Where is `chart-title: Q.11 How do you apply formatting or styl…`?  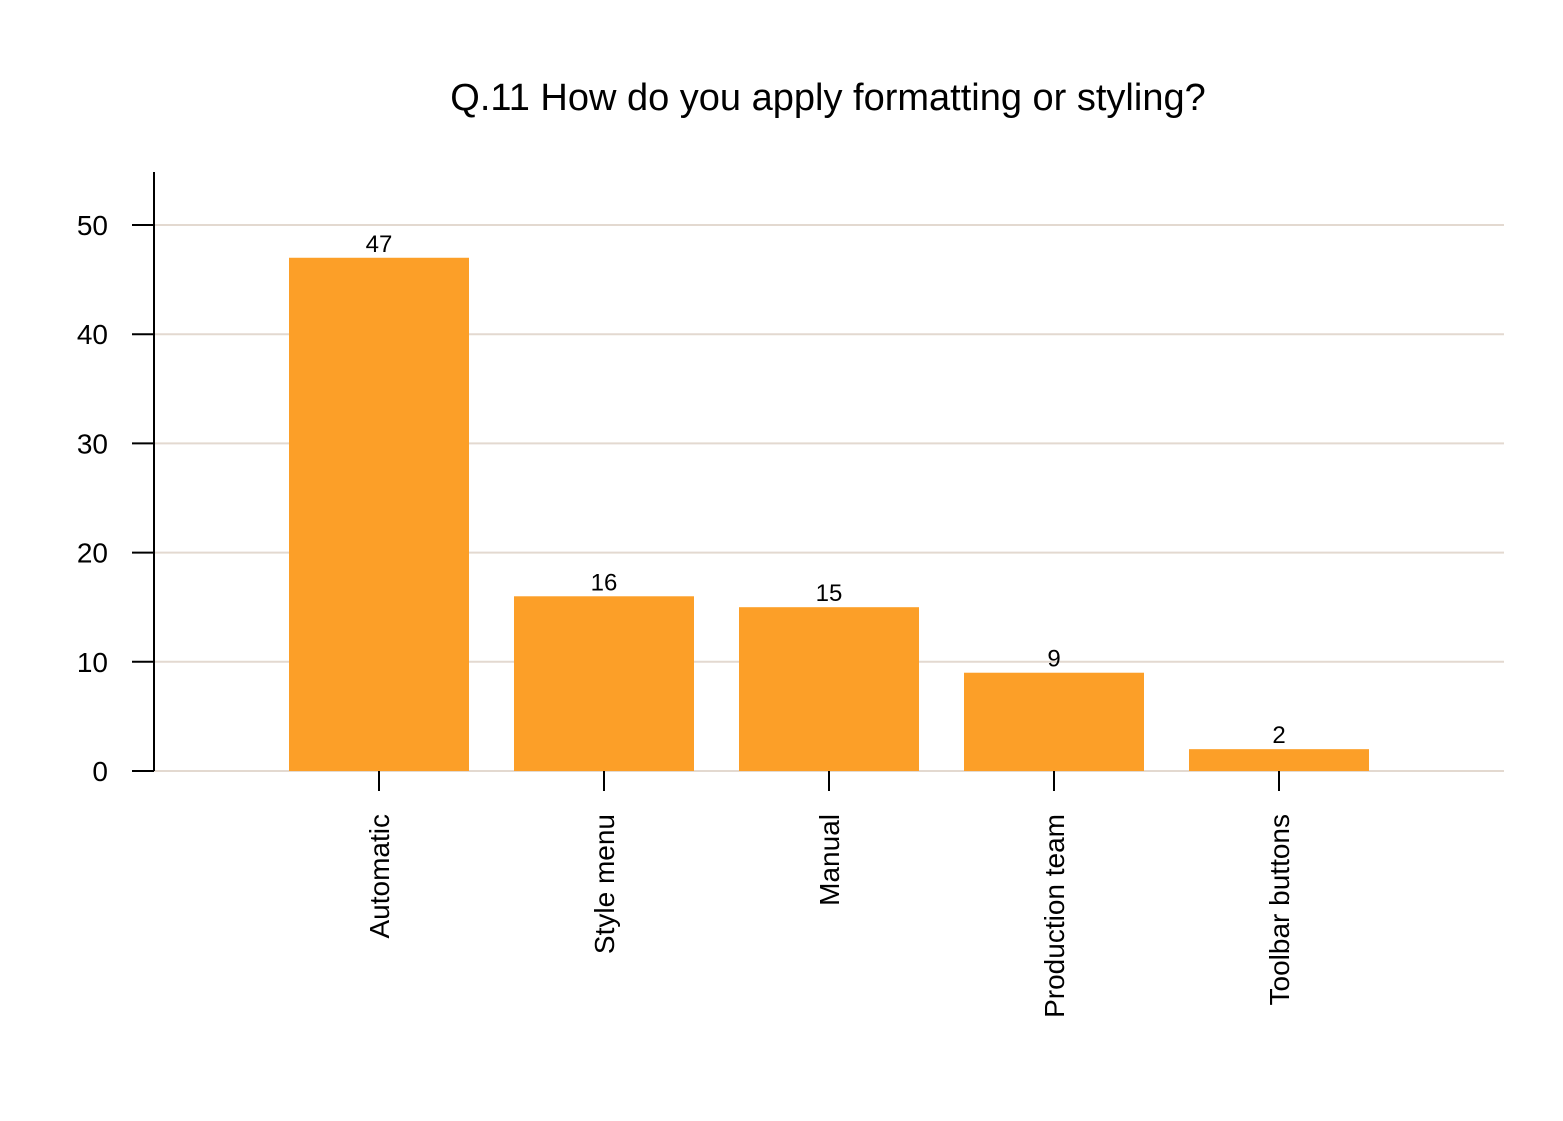 chart-title: Q.11 How do you apply formatting or styl… is located at coordinates (827, 98).